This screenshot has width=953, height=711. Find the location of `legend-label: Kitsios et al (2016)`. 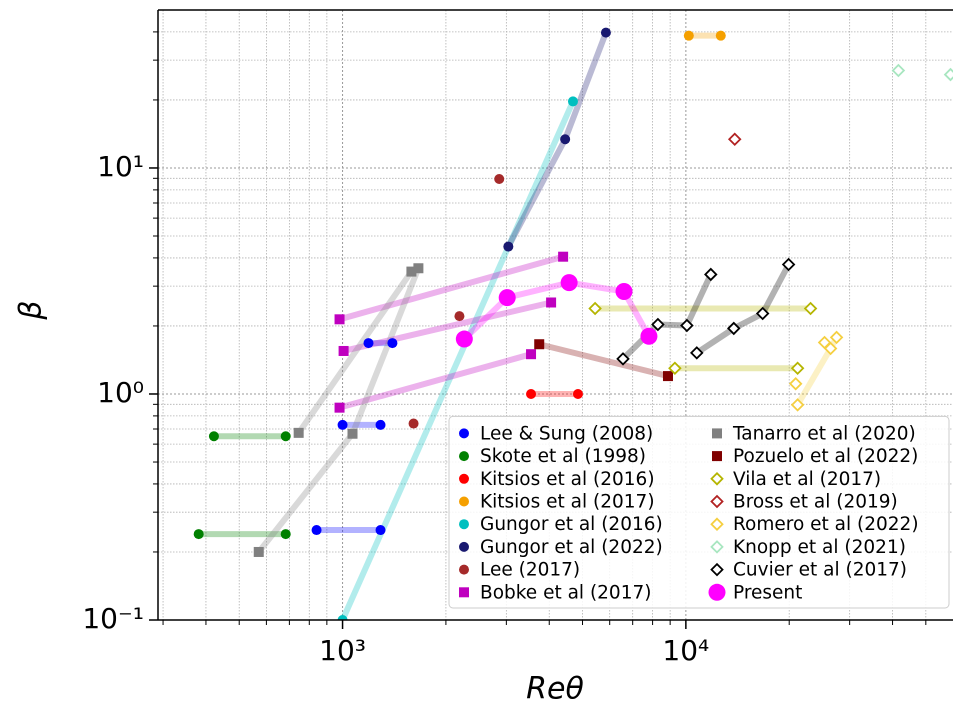

legend-label: Kitsios et al (2016) is located at coordinates (567, 479).